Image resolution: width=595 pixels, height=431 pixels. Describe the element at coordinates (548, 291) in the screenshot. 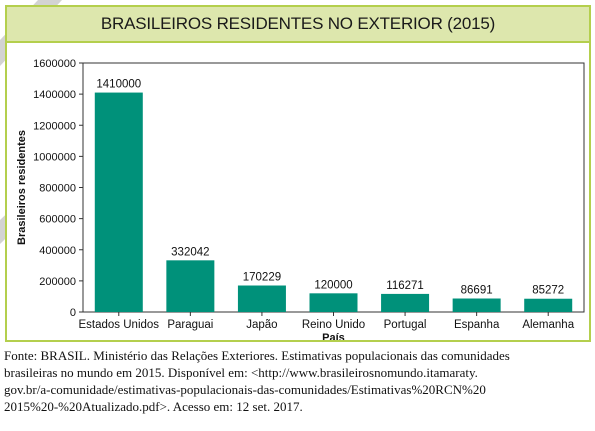

I see `bar-value-label: 85272` at that location.